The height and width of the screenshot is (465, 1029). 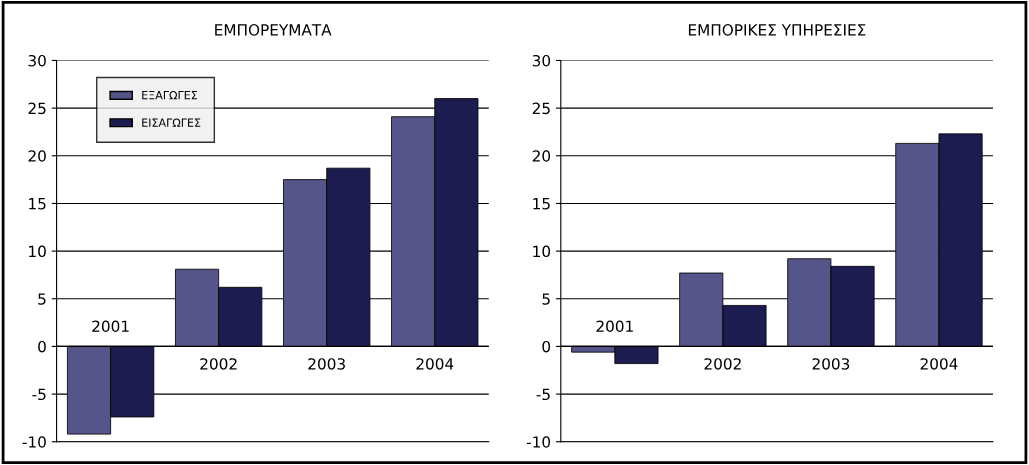 I want to click on legend-label: ΕΞΑΓΩΓΕΣ, so click(x=170, y=95).